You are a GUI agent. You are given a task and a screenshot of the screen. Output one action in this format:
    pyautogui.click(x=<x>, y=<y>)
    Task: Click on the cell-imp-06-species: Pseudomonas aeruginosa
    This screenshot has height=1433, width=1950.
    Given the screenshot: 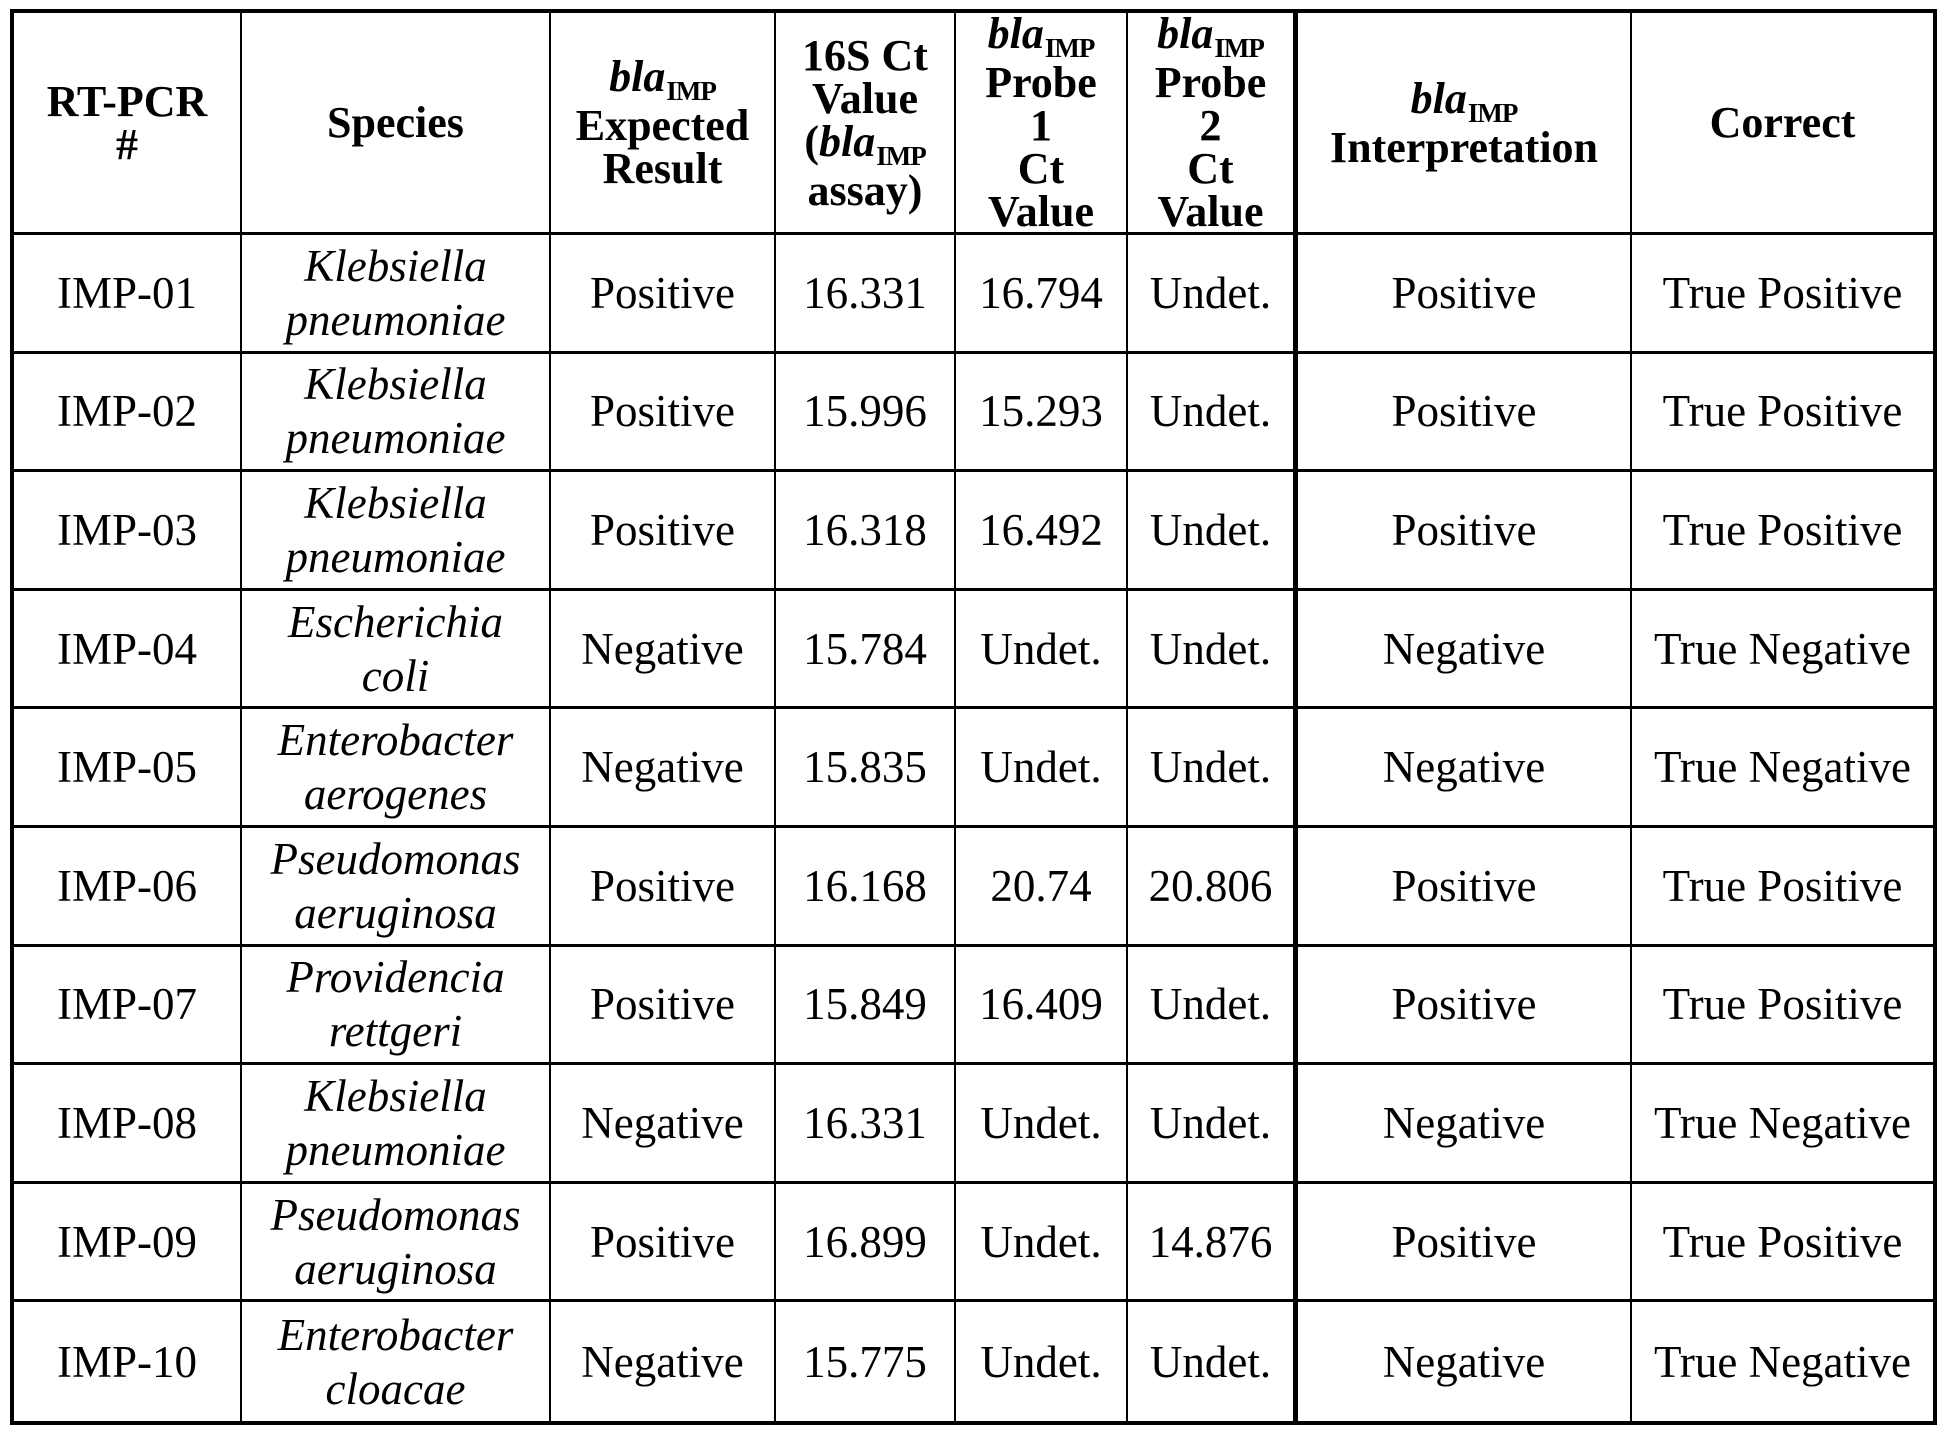 What is the action you would take?
    pyautogui.click(x=396, y=887)
    